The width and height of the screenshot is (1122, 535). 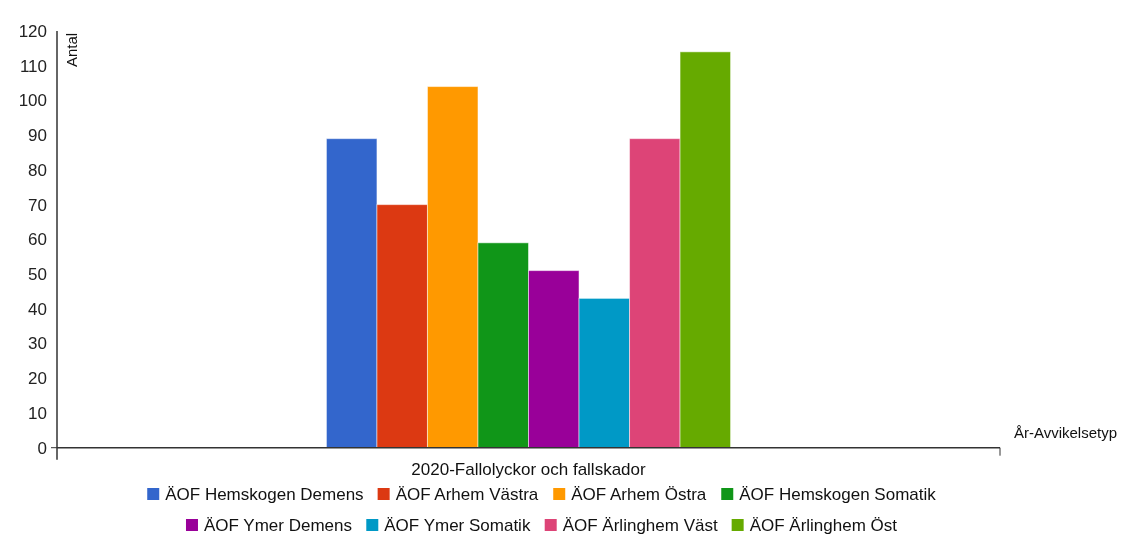 What do you see at coordinates (264, 494) in the screenshot?
I see `legend-label: ÄOF Hemskogen Demens` at bounding box center [264, 494].